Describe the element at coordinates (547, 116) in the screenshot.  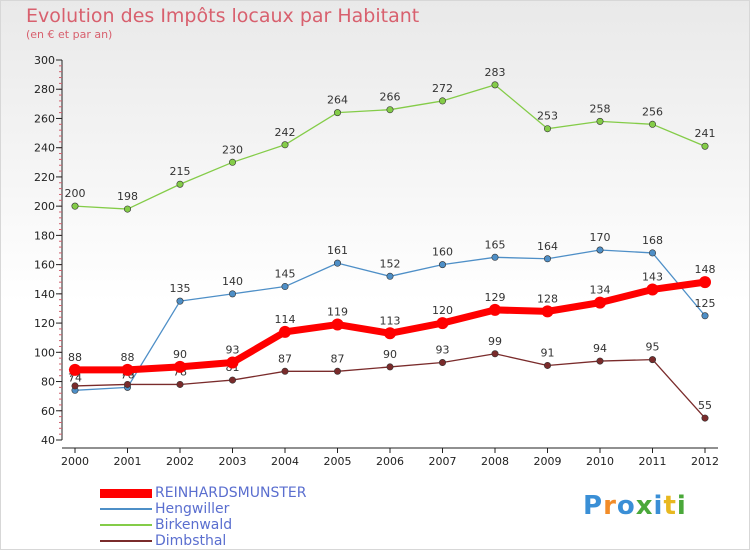
I see `data-label: 253` at that location.